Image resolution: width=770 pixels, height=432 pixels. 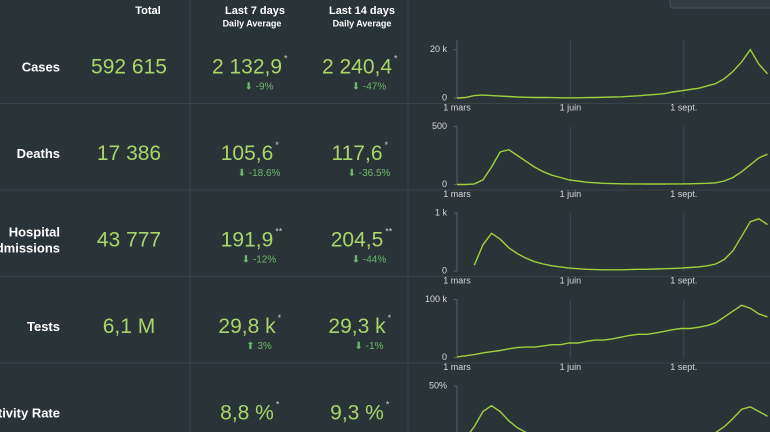 What do you see at coordinates (436, 299) in the screenshot?
I see `y-tick-label: 100 k` at bounding box center [436, 299].